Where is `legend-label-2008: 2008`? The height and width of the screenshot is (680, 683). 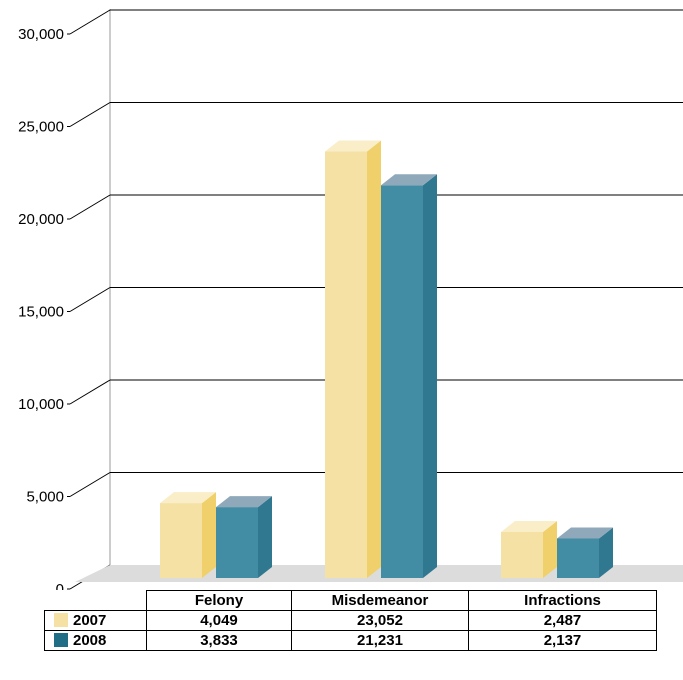 legend-label-2008: 2008 is located at coordinates (90, 640).